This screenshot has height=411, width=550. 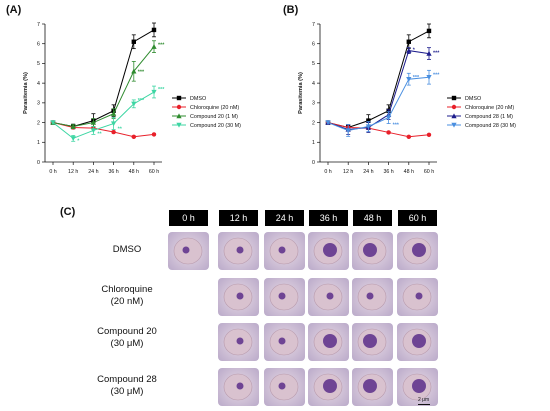 What do you see at coordinates (313, 84) in the screenshot?
I see `y-tick-label: 4` at bounding box center [313, 84].